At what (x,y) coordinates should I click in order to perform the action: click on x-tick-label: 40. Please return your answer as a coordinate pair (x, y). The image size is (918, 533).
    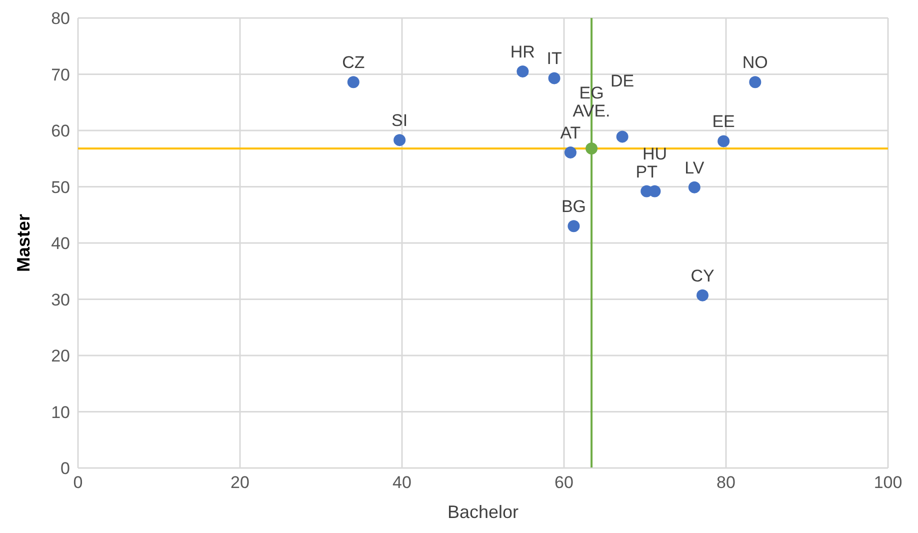
    Looking at the image, I should click on (402, 482).